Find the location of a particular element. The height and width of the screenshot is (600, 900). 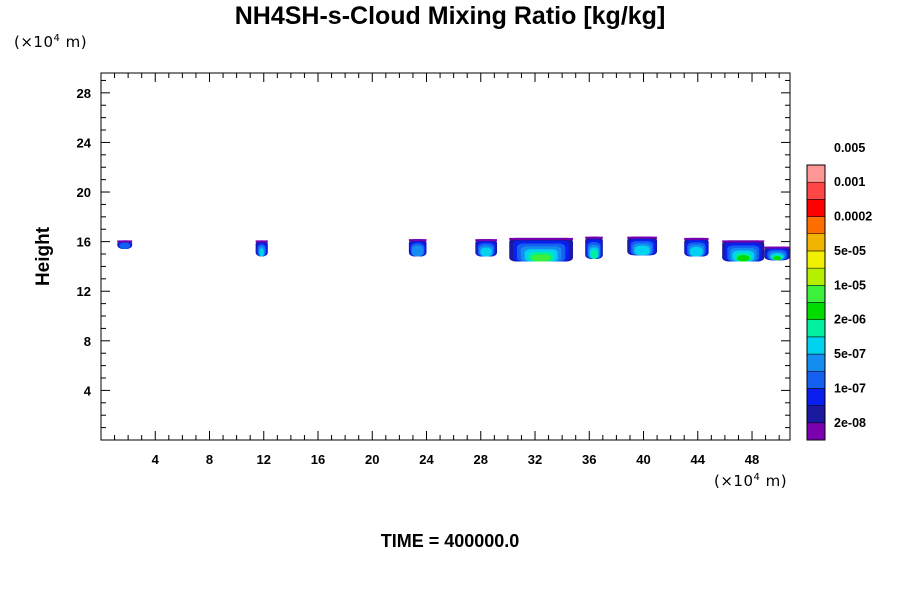

x-tick-label: 20 is located at coordinates (372, 459).